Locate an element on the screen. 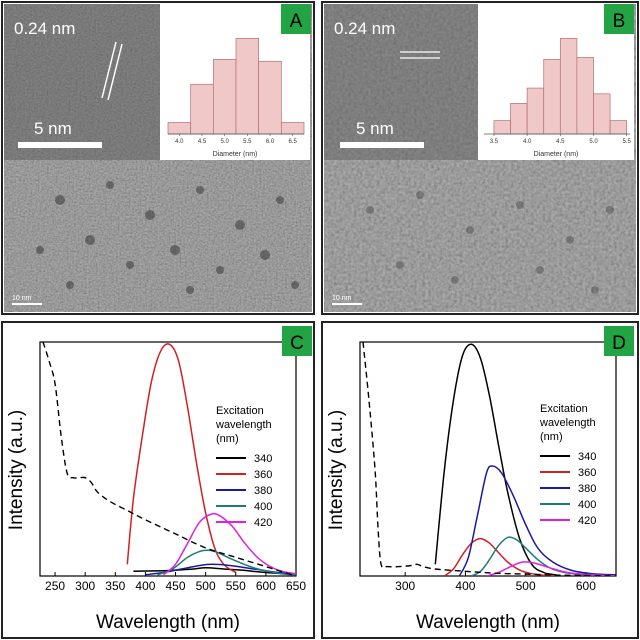 The width and height of the screenshot is (640, 640). panel-b-histogram-plot: 3.5 4.0 4.5 5.0 5.5 is located at coordinates (558, 91).